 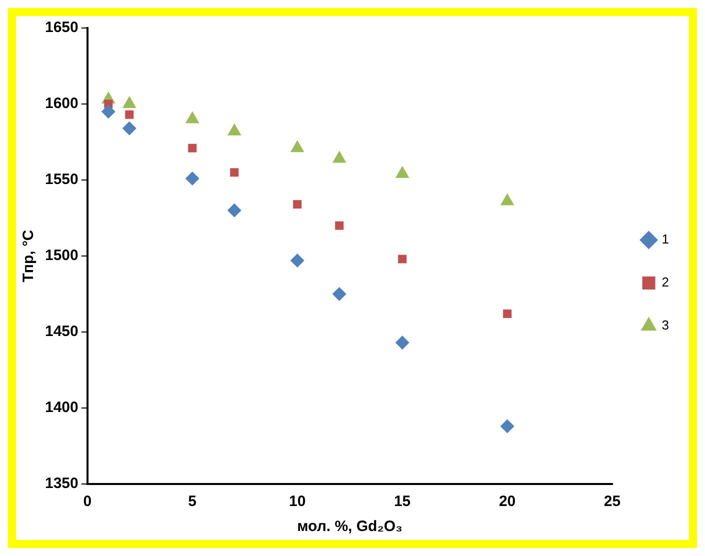 I want to click on legend-label: 2, so click(x=666, y=282).